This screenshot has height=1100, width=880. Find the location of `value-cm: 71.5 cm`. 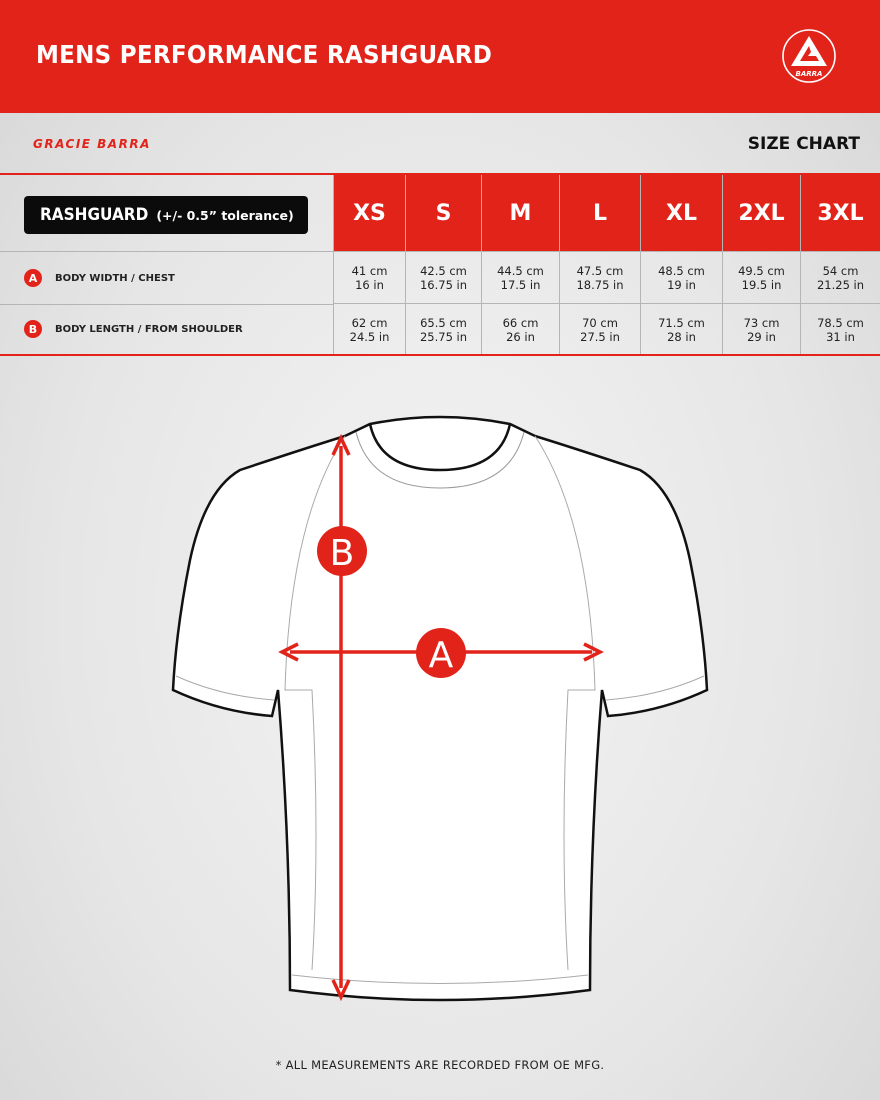

value-cm: 71.5 cm is located at coordinates (681, 322).